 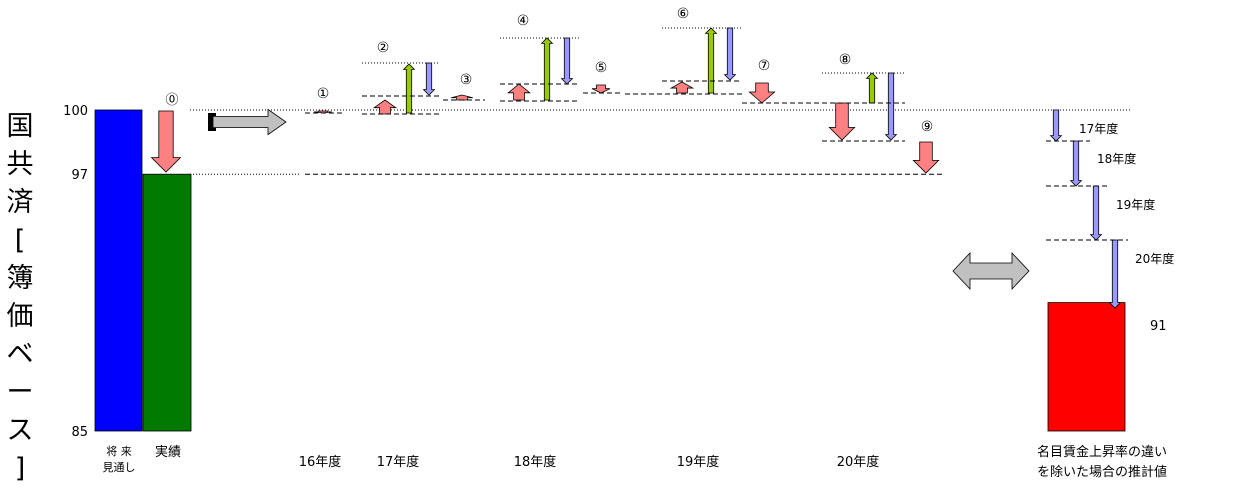 I want to click on y-axis-label-char: ], so click(x=20, y=468).